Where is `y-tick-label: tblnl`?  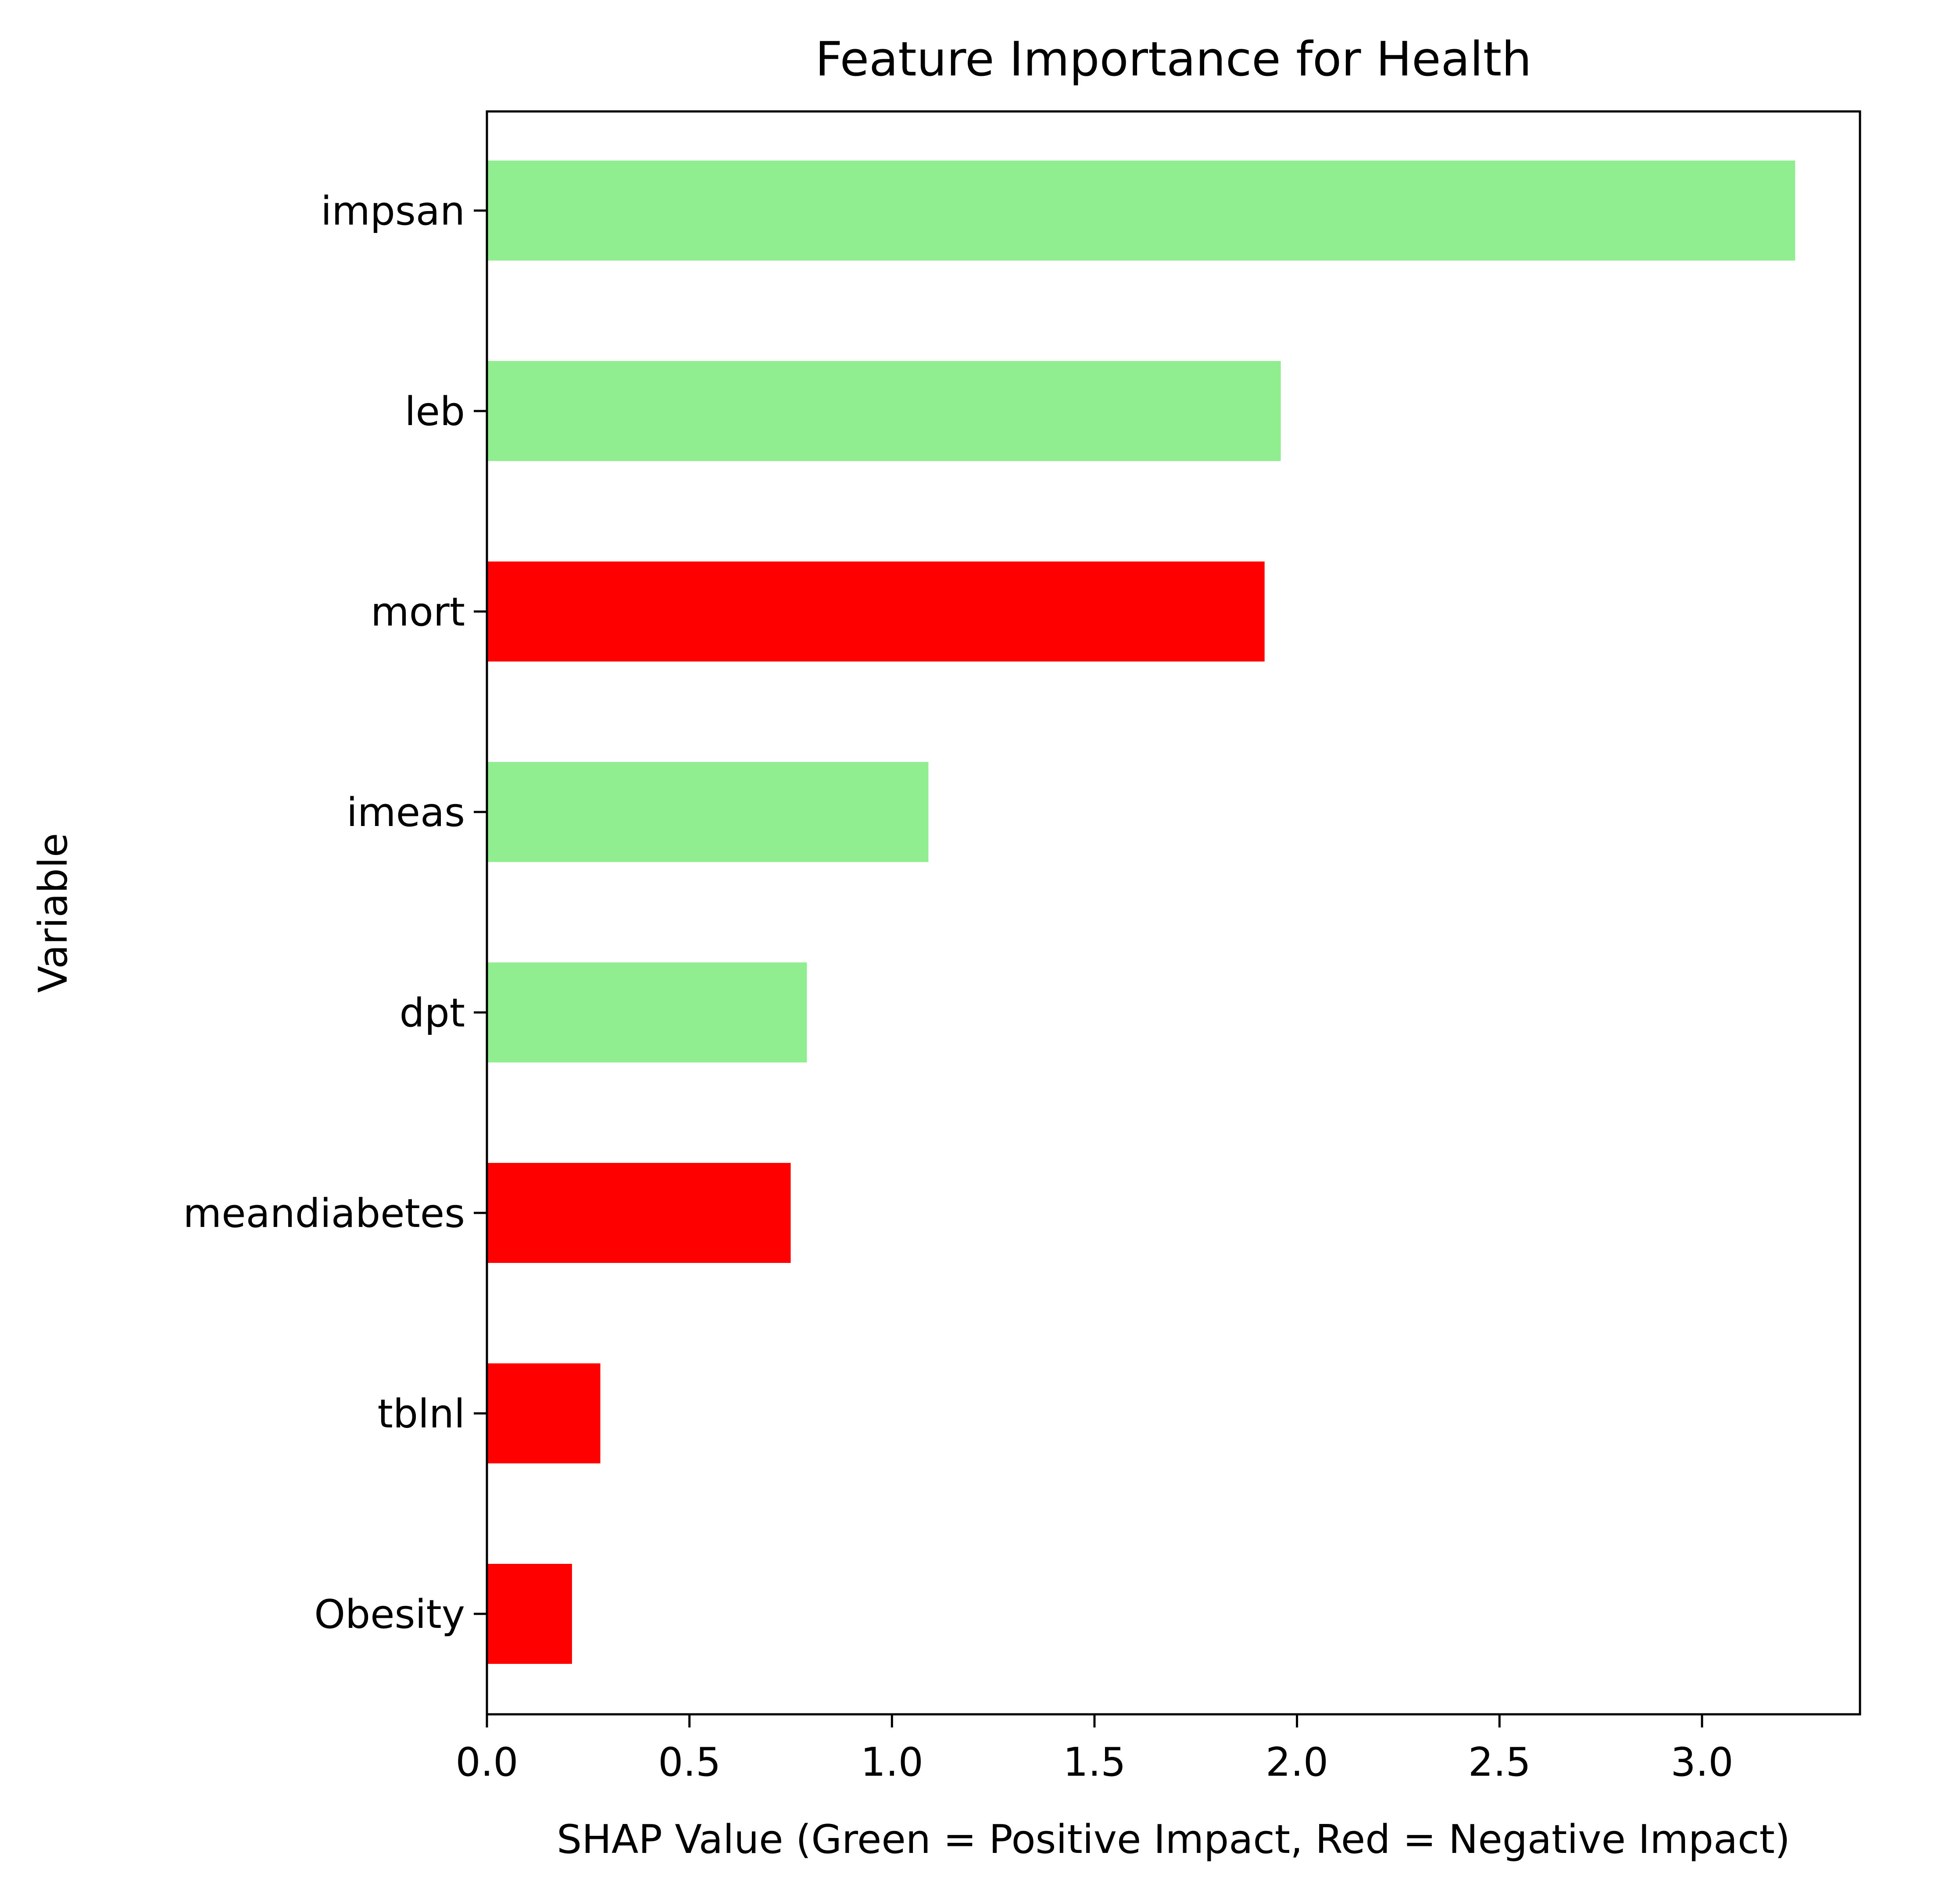 y-tick-label: tblnl is located at coordinates (421, 1414).